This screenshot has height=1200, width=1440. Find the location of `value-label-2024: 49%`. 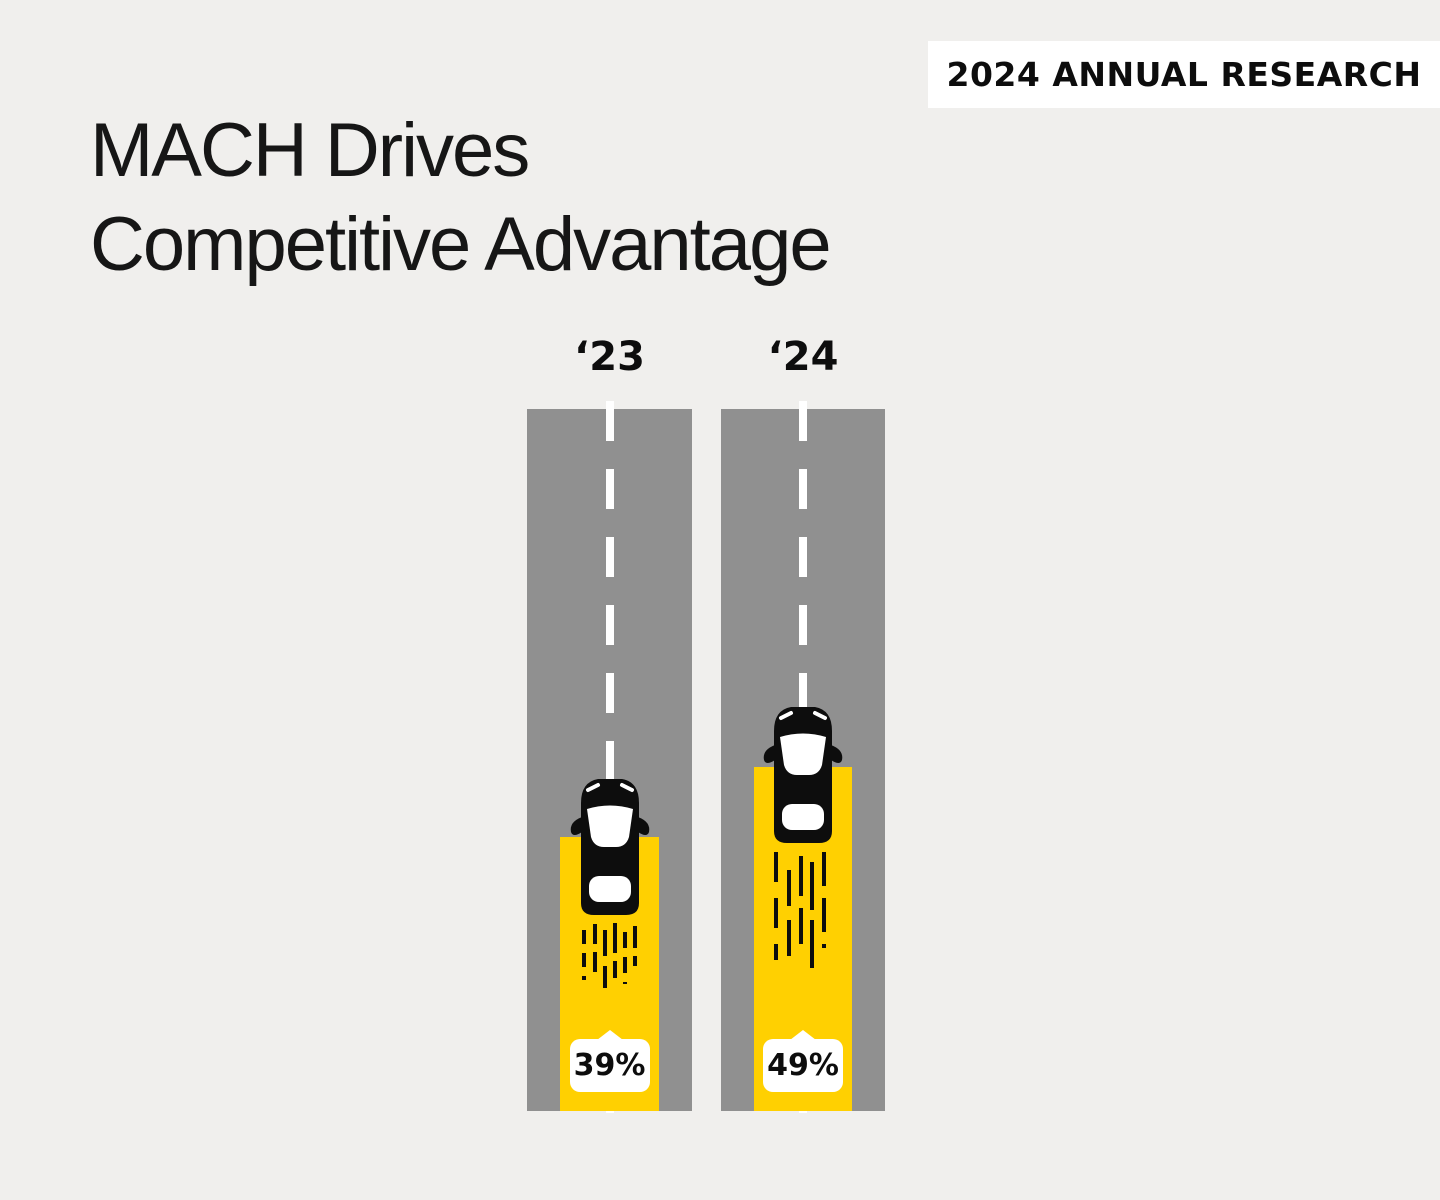

value-label-2024: 49% is located at coordinates (803, 1065).